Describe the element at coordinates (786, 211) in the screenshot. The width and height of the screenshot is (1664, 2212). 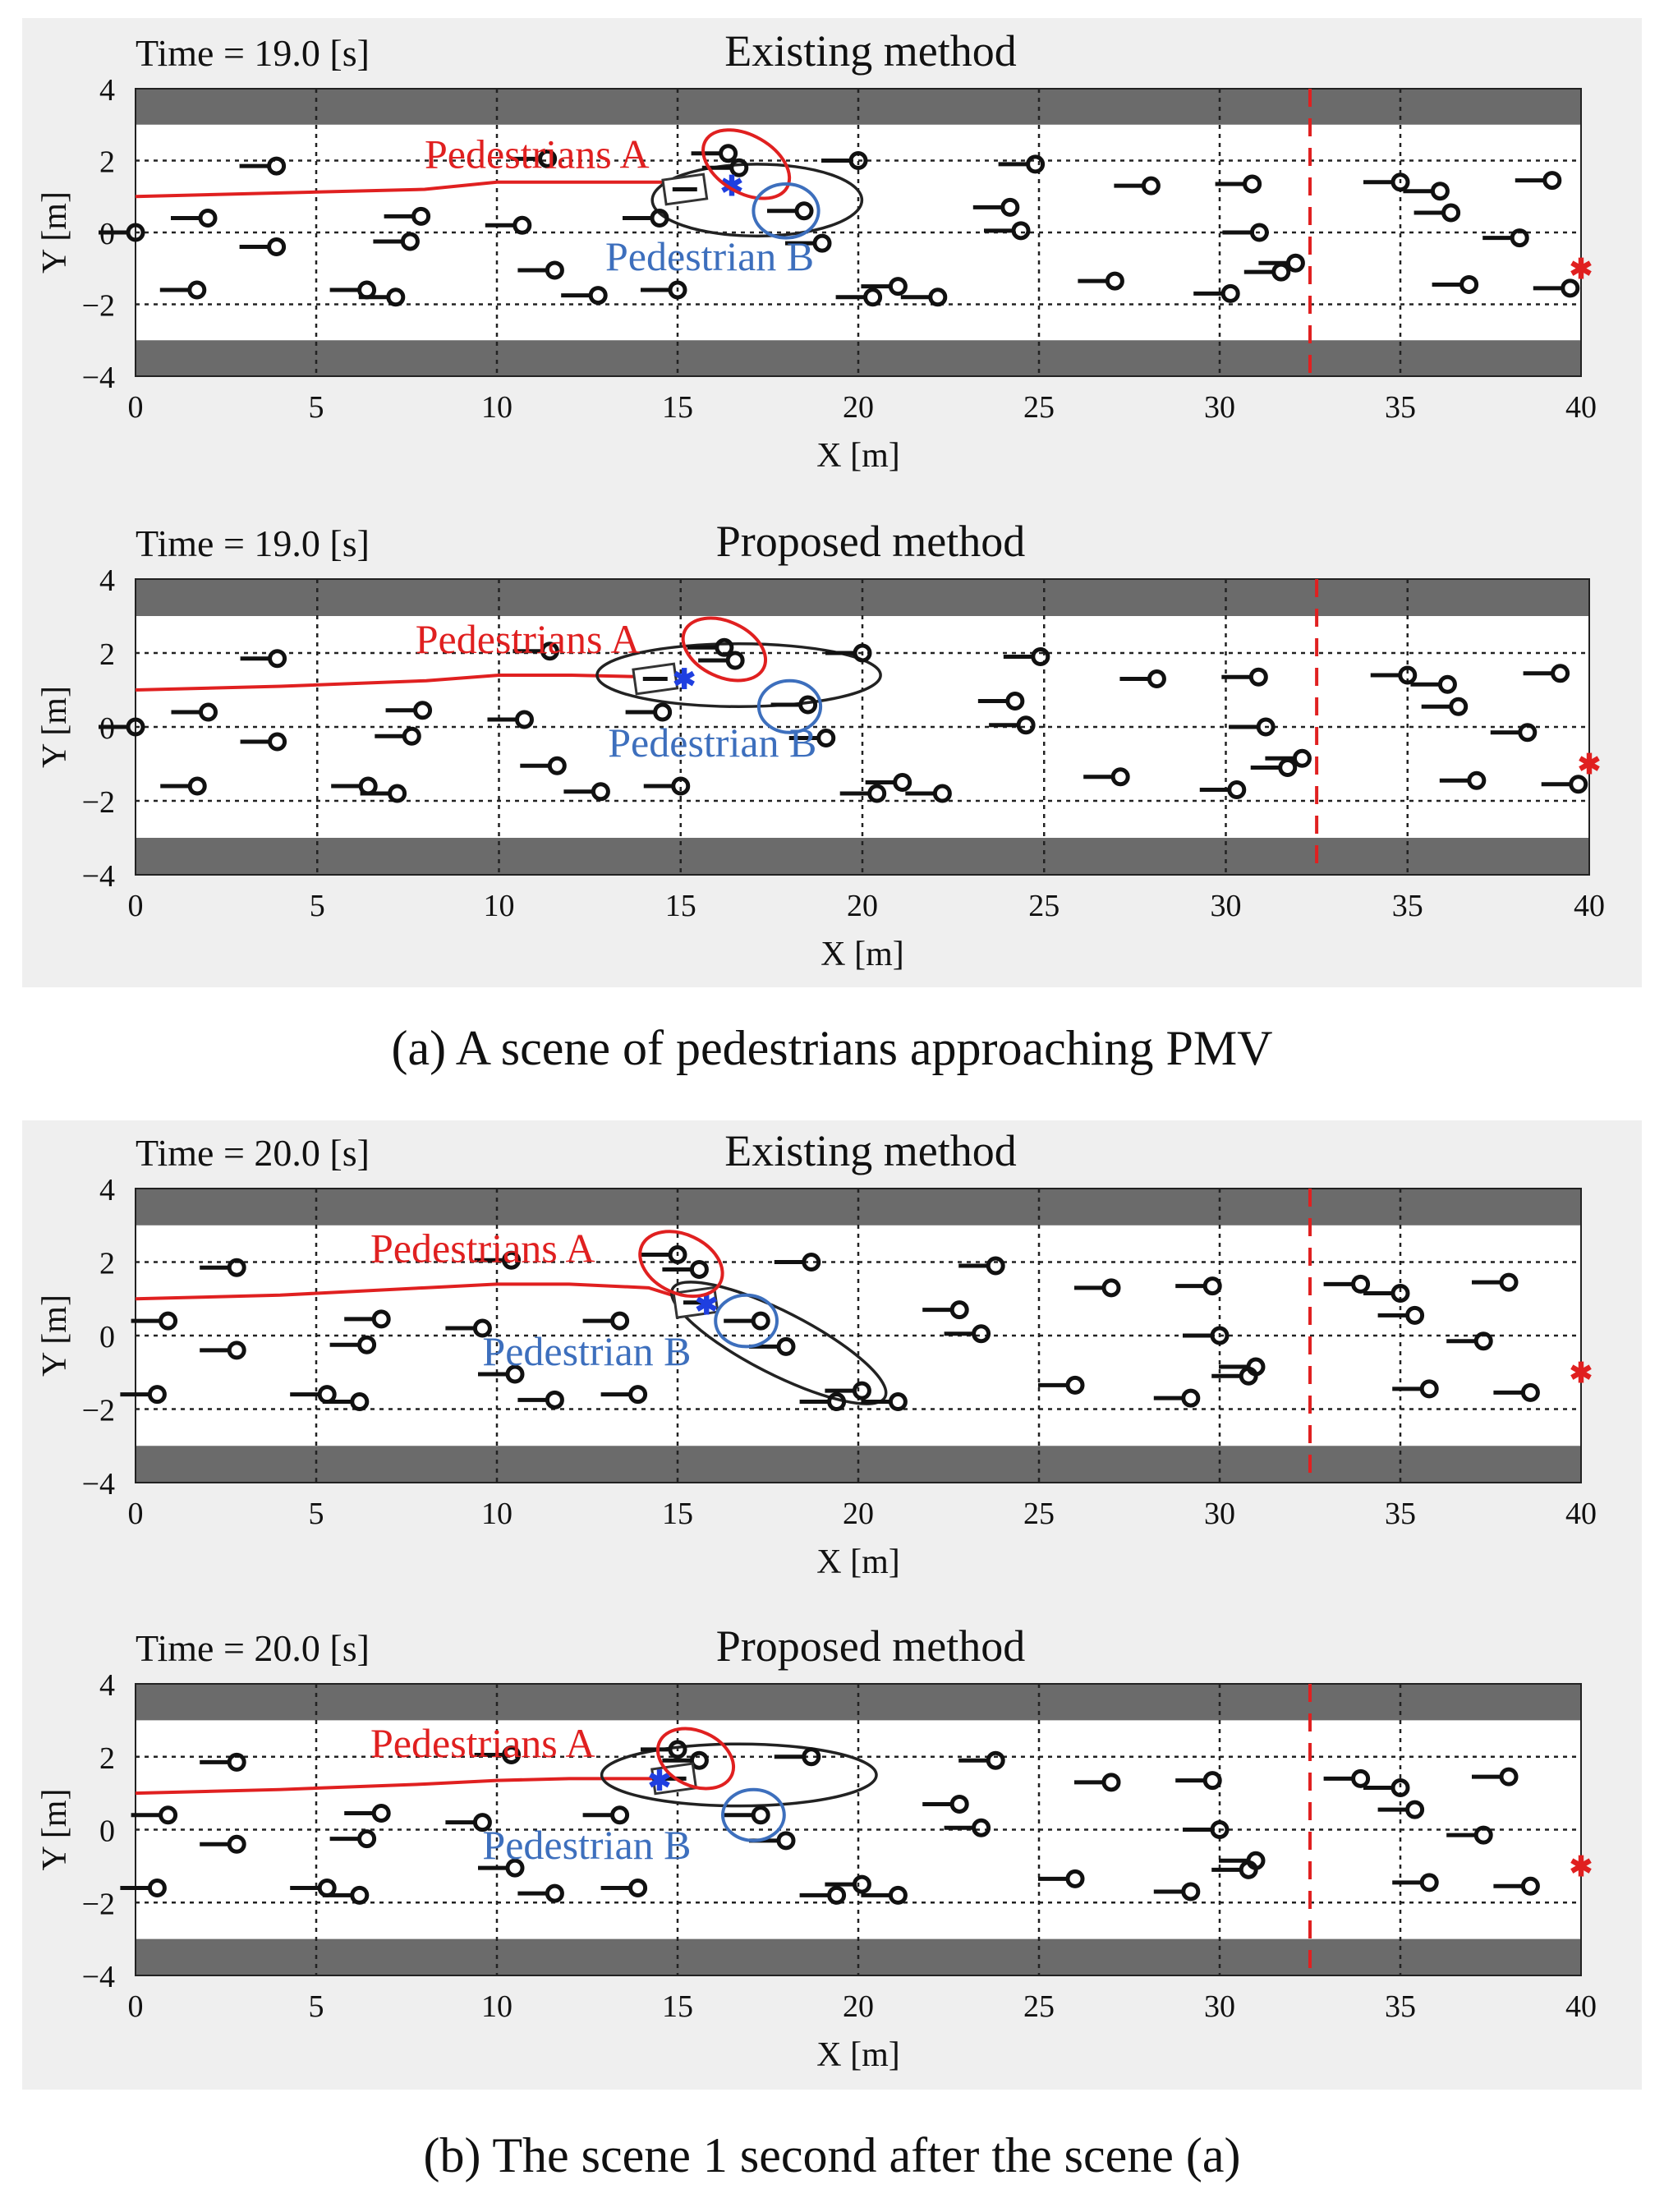
I see `highlight-pedestrian-b` at that location.